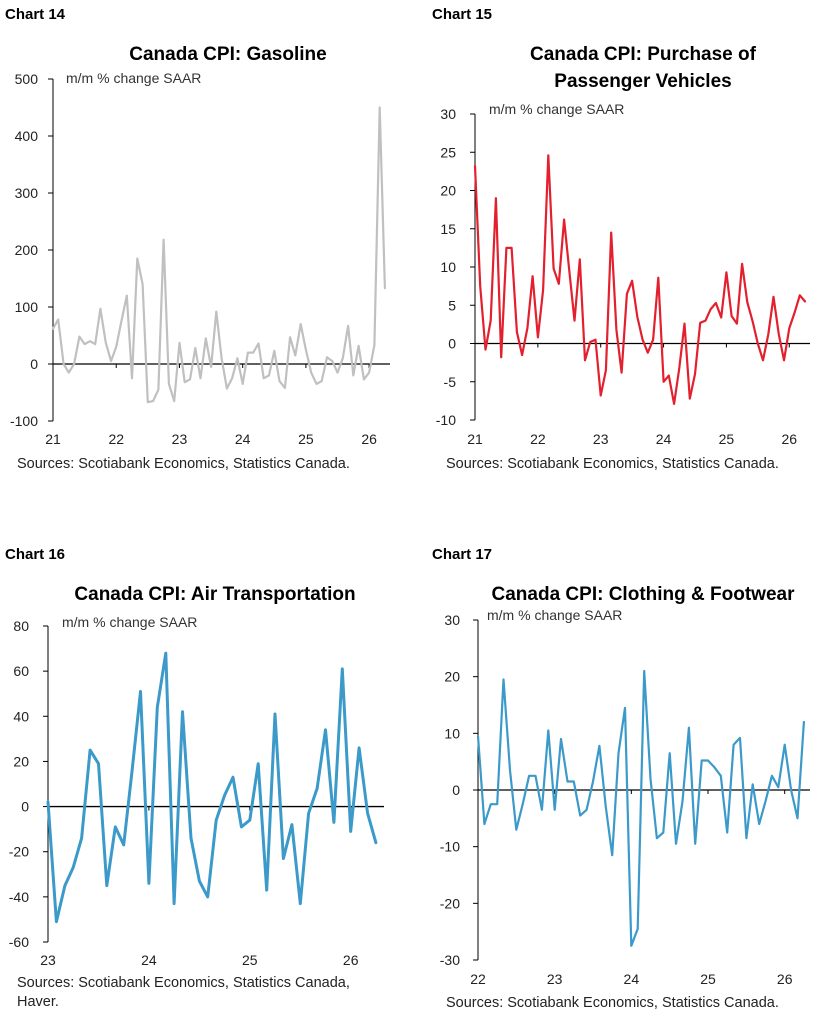  I want to click on y-tick-label: -100, so click(24, 421).